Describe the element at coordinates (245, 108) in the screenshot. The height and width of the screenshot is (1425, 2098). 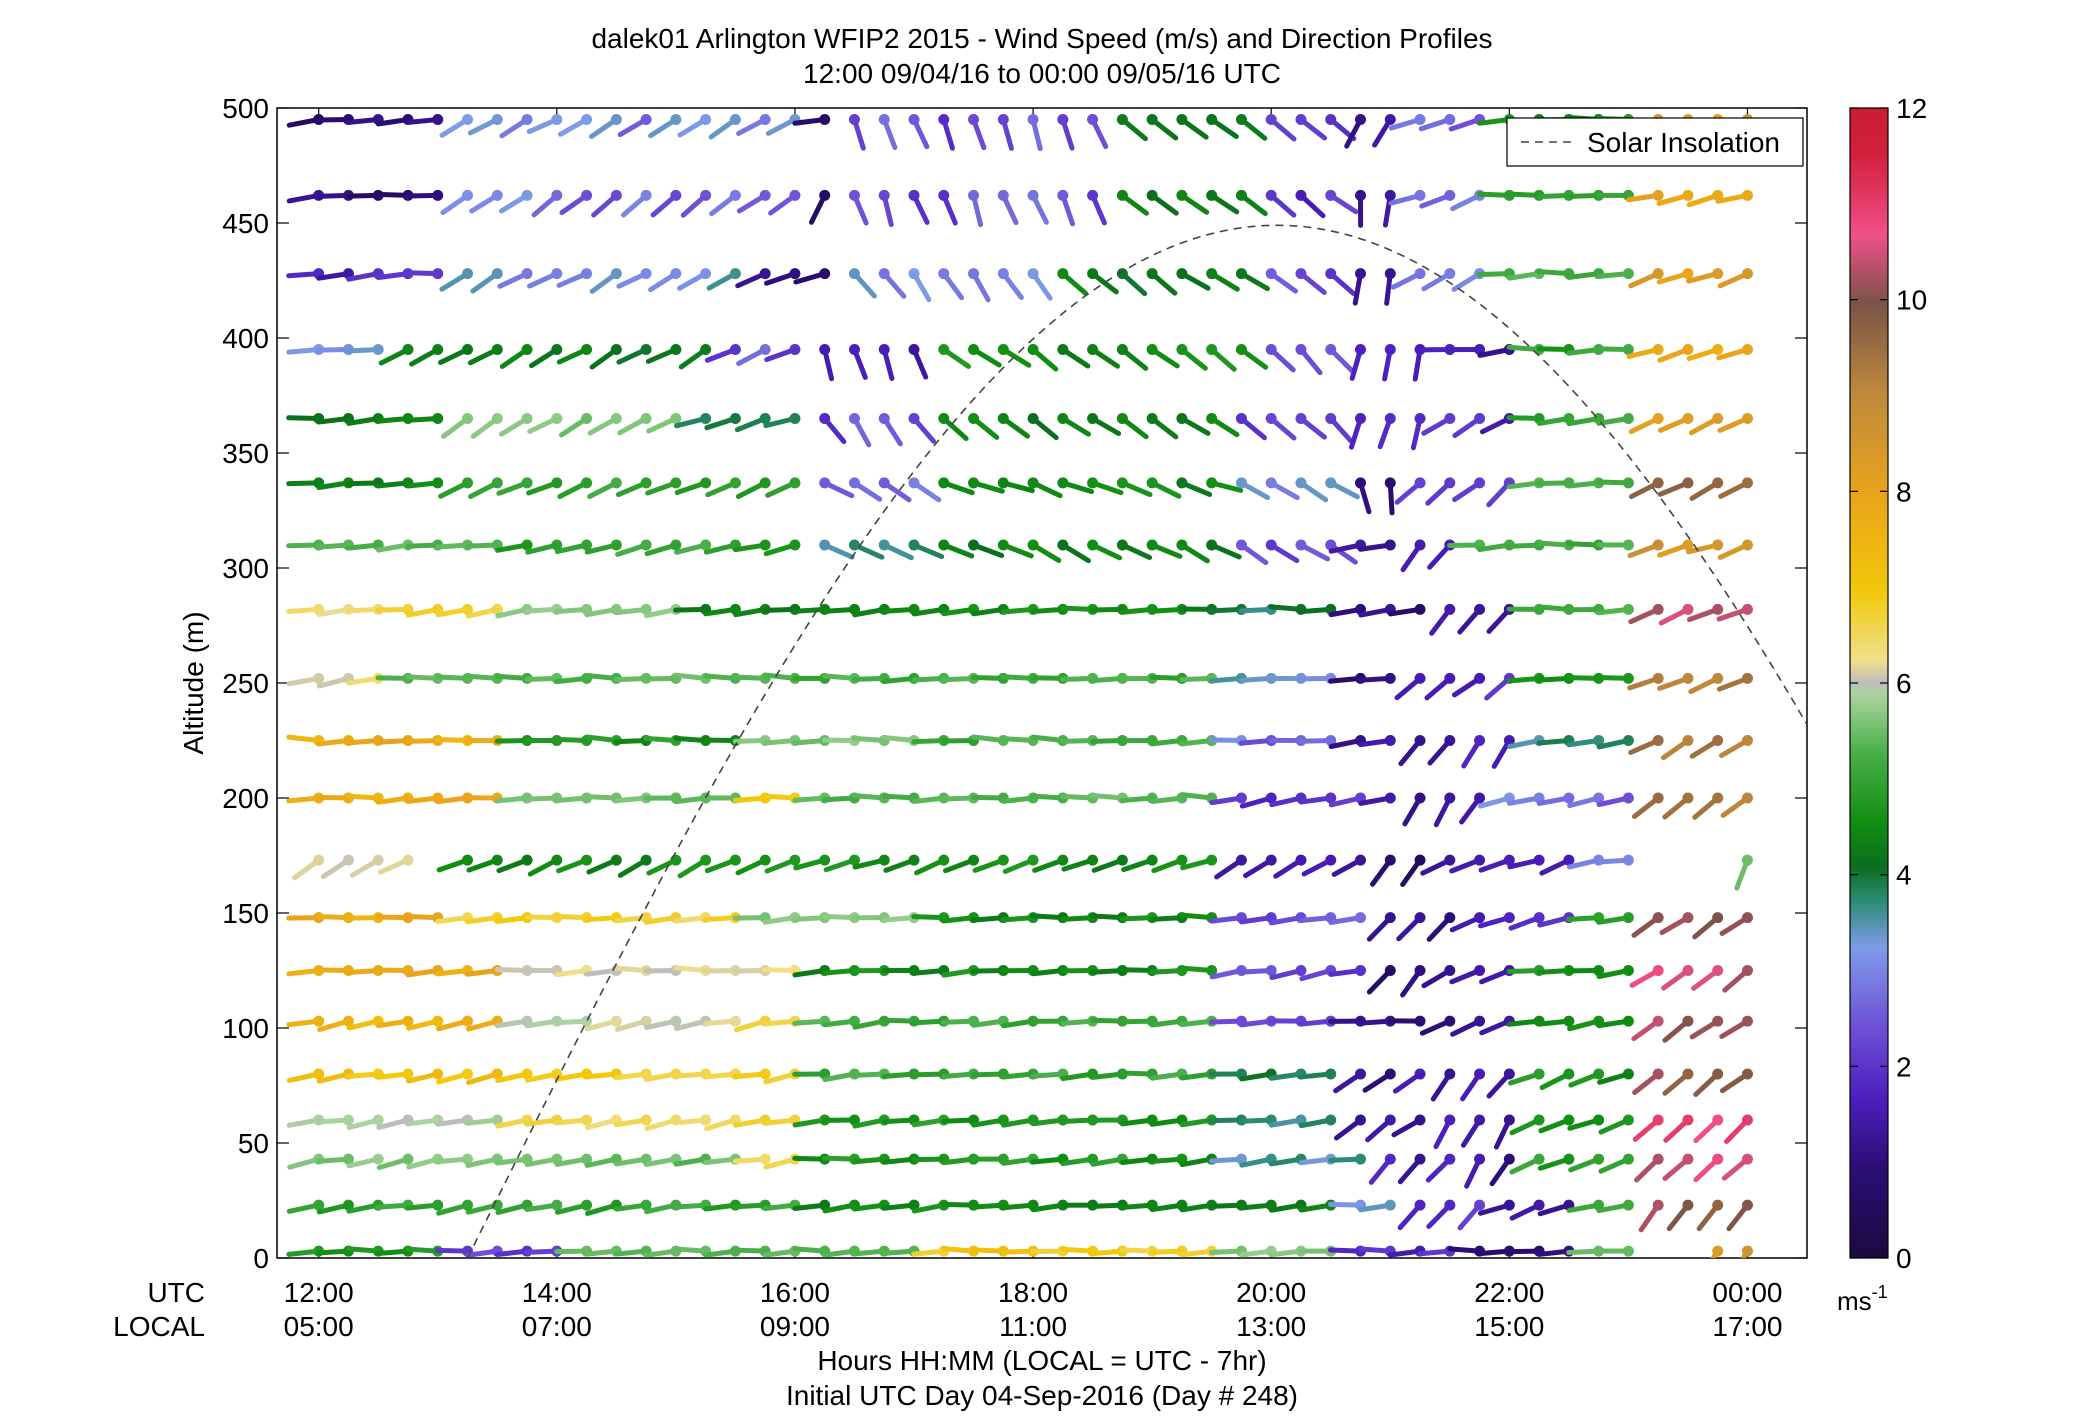
I see `y-tick-label: 500` at that location.